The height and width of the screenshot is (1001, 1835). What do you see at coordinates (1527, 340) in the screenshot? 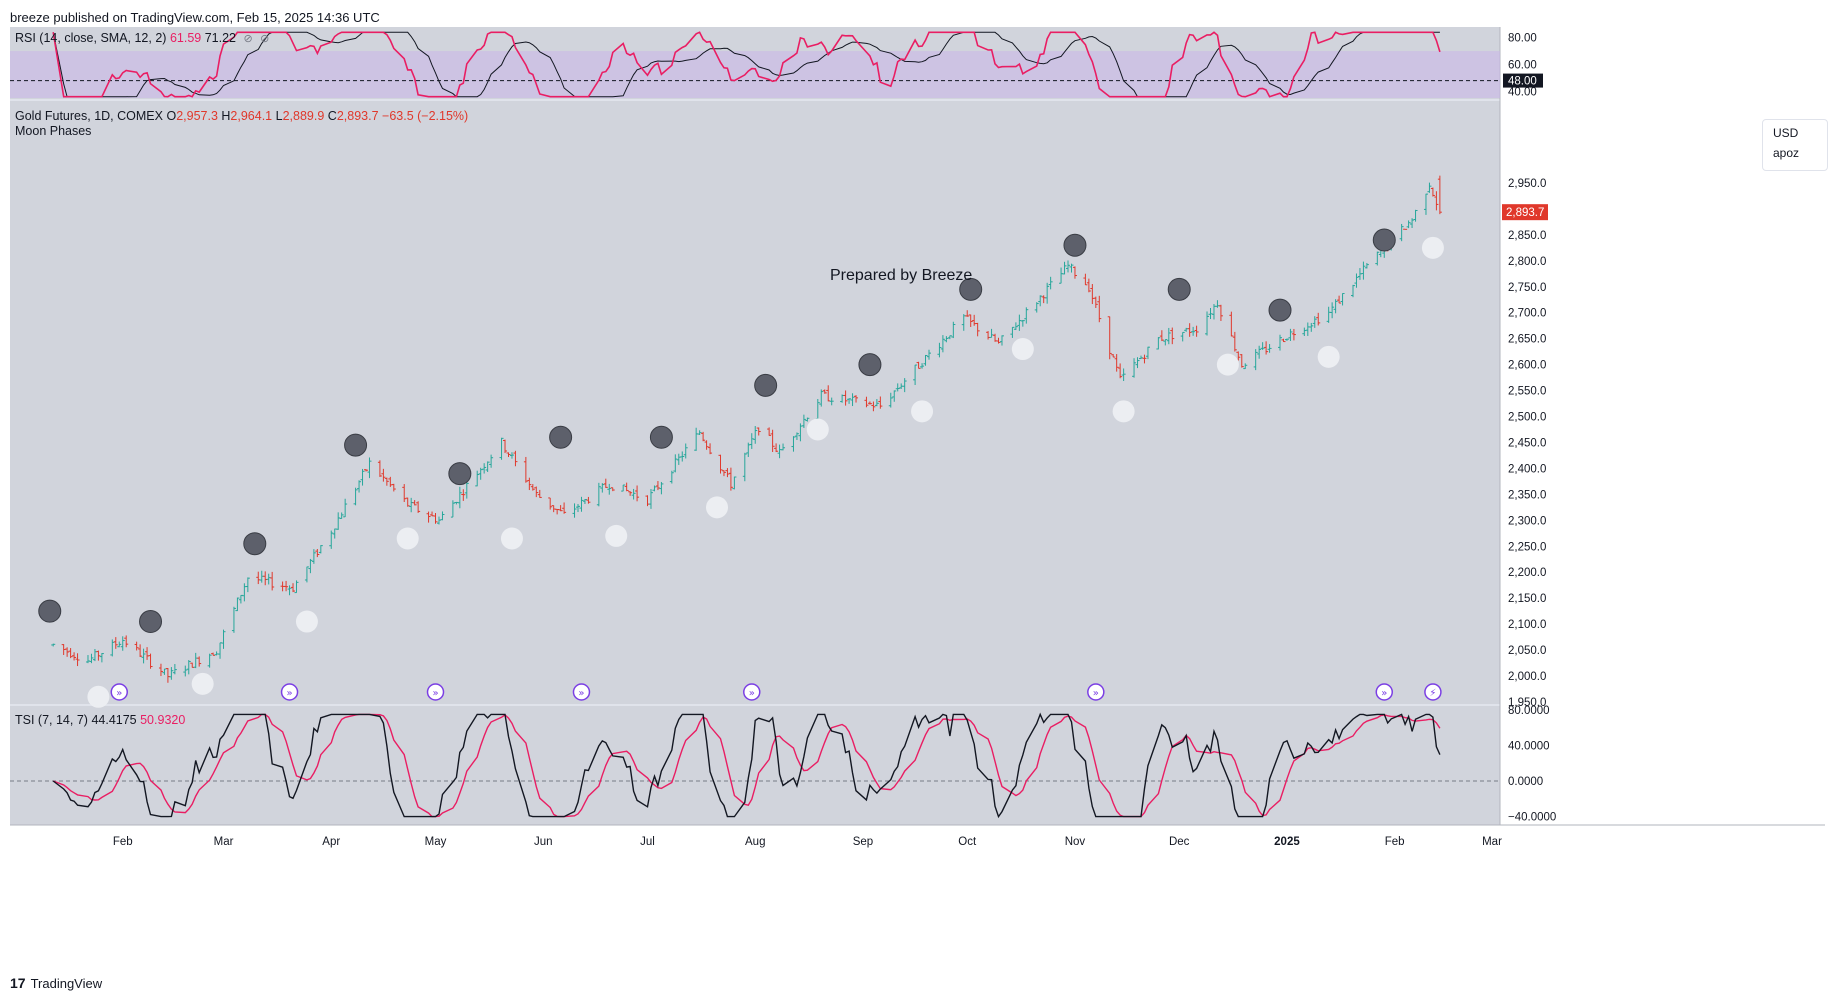
I see `price-tick-label: 2,650.0` at bounding box center [1527, 340].